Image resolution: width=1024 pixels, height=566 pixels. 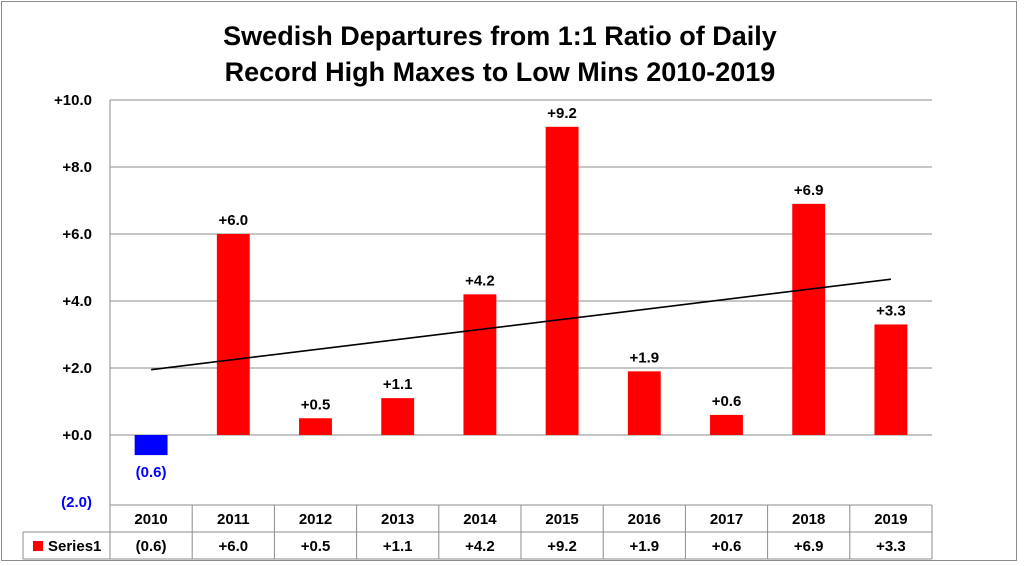 I want to click on table-value: +3.3, so click(x=891, y=546).